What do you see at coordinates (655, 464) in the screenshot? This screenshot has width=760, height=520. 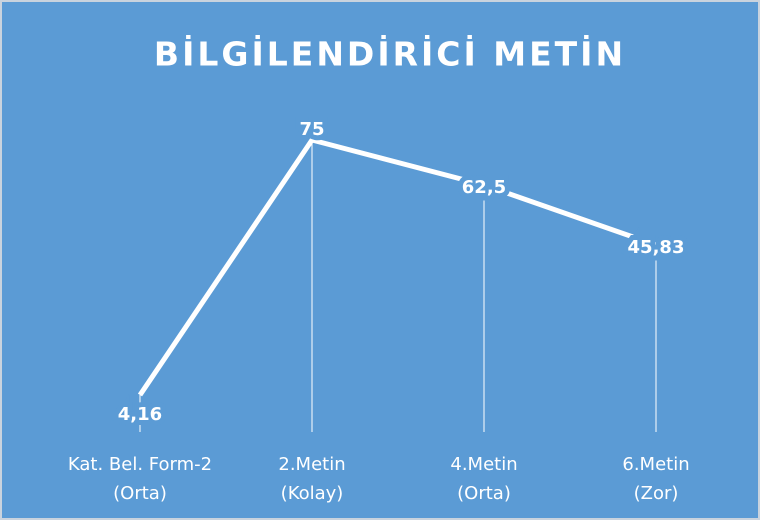 I see `x-tick-label: 6.Metin` at bounding box center [655, 464].